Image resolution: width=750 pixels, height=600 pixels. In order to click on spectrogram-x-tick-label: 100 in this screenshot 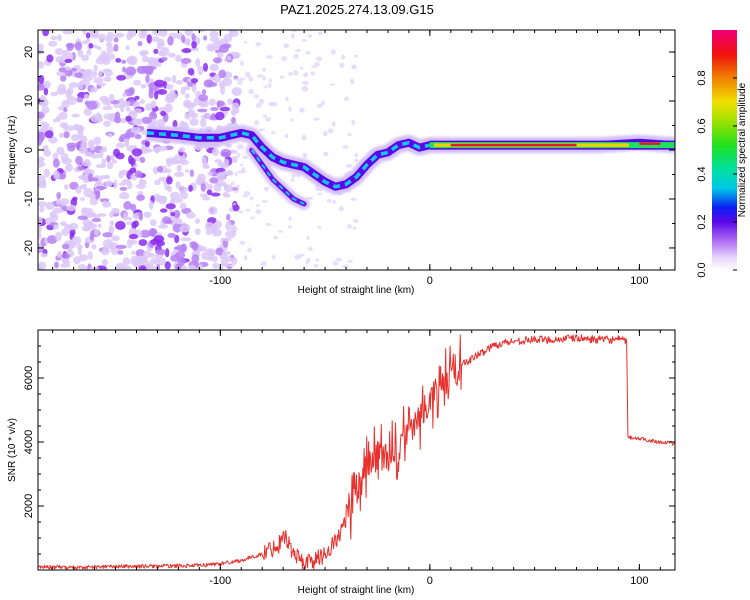, I will do `click(639, 281)`.